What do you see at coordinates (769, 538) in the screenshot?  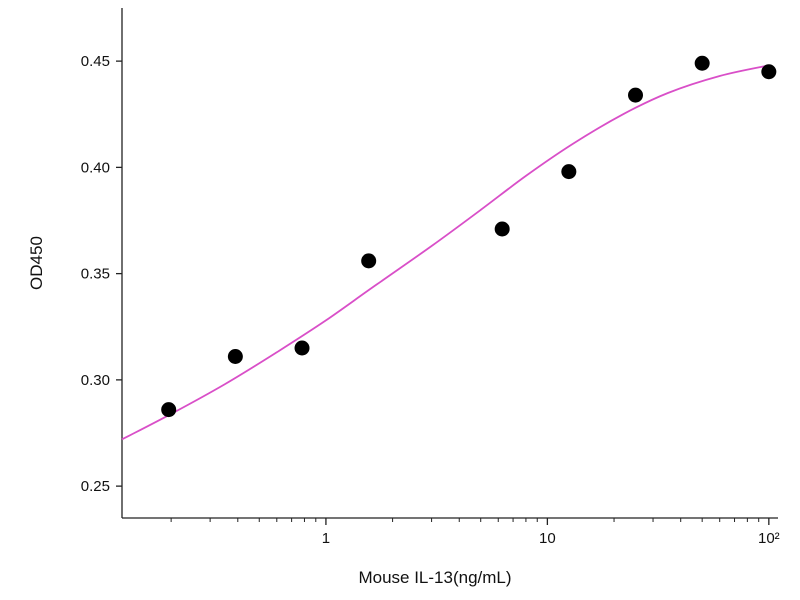 I see `x-tick-label: 10²` at bounding box center [769, 538].